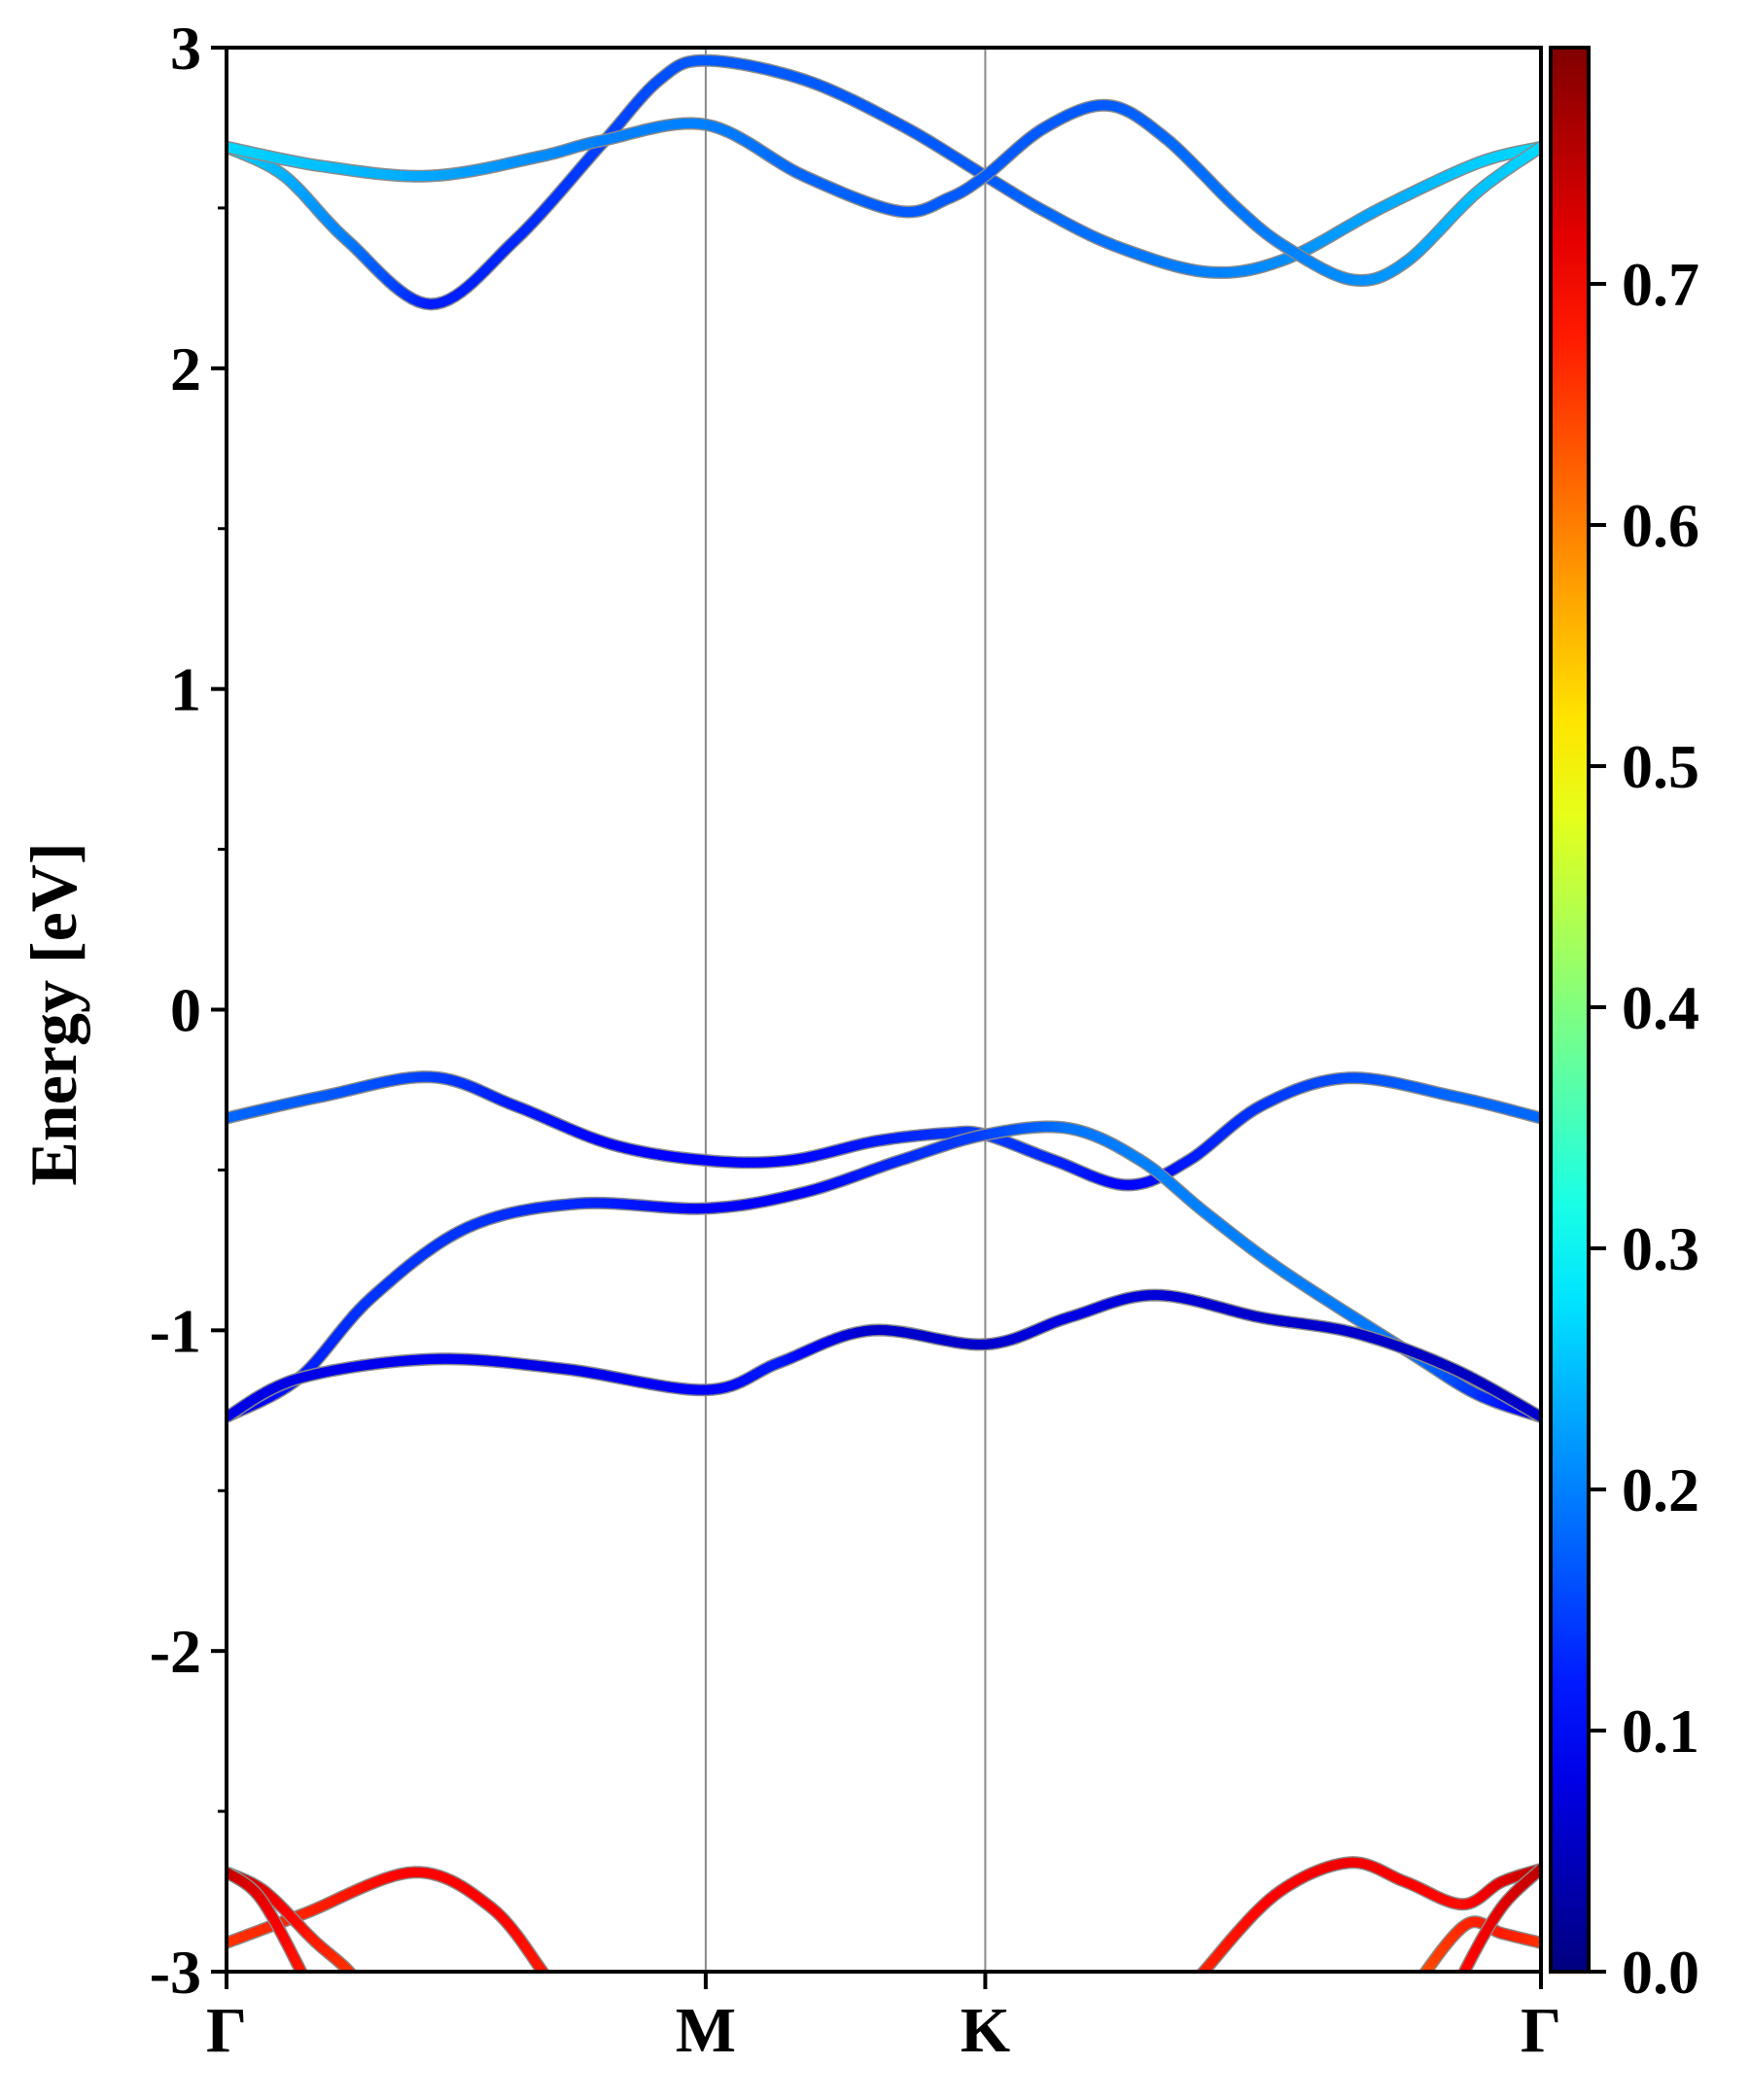 The image size is (1750, 2100). Describe the element at coordinates (185, 48) in the screenshot. I see `y-tick-label: 3` at that location.